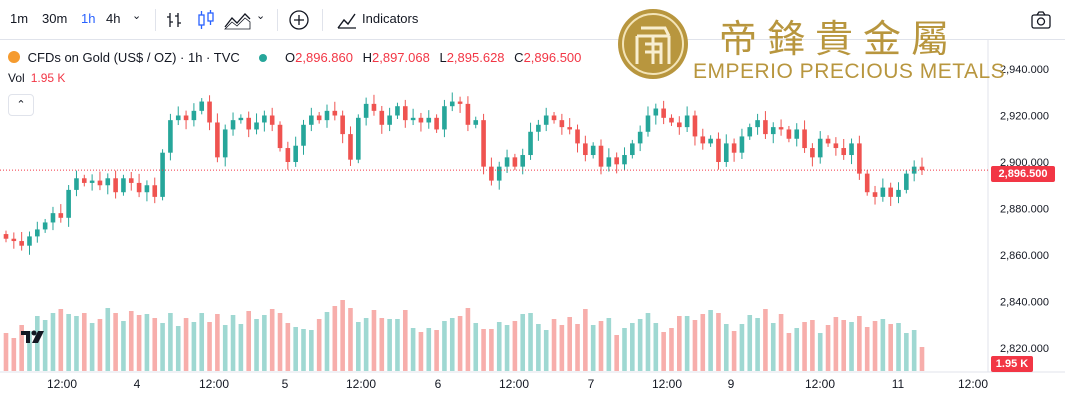 This screenshot has width=1065, height=404. Describe the element at coordinates (19, 18) in the screenshot. I see `interval-1m: 1m` at that location.